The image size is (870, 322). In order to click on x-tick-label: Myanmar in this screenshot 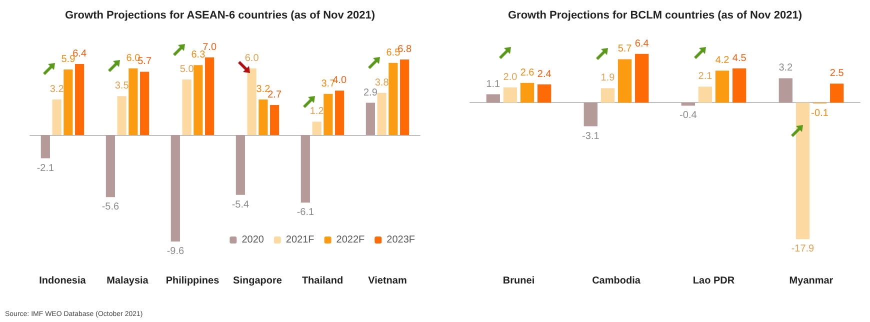, I will do `click(811, 281)`.